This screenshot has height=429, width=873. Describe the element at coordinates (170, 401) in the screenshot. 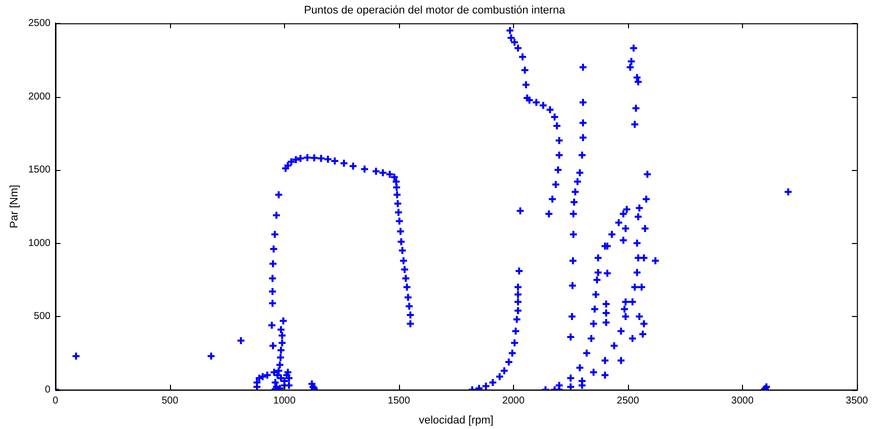

I see `x-tick-label: 500` at that location.